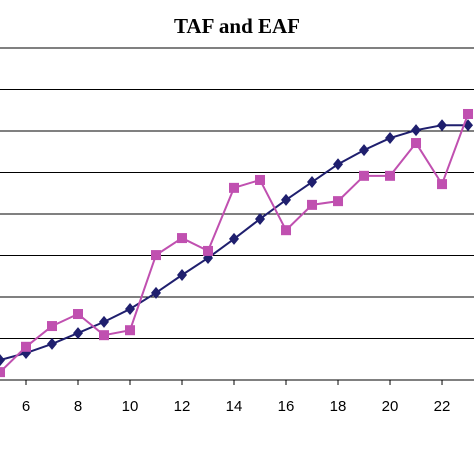  Describe the element at coordinates (286, 406) in the screenshot. I see `x-tick-label: 16` at that location.